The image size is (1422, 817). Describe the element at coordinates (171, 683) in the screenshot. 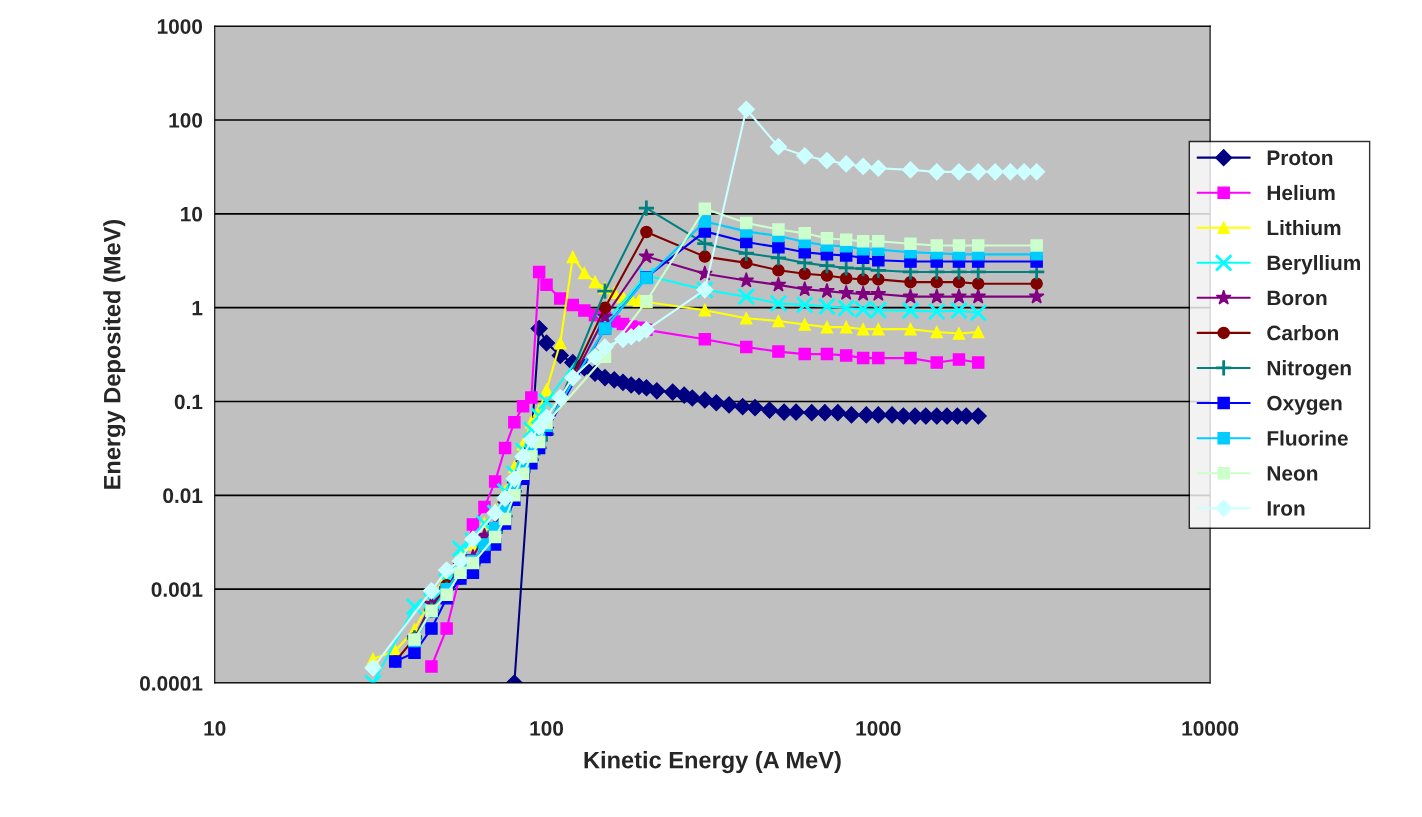

I see `y-tick-label: 0.0001` at that location.